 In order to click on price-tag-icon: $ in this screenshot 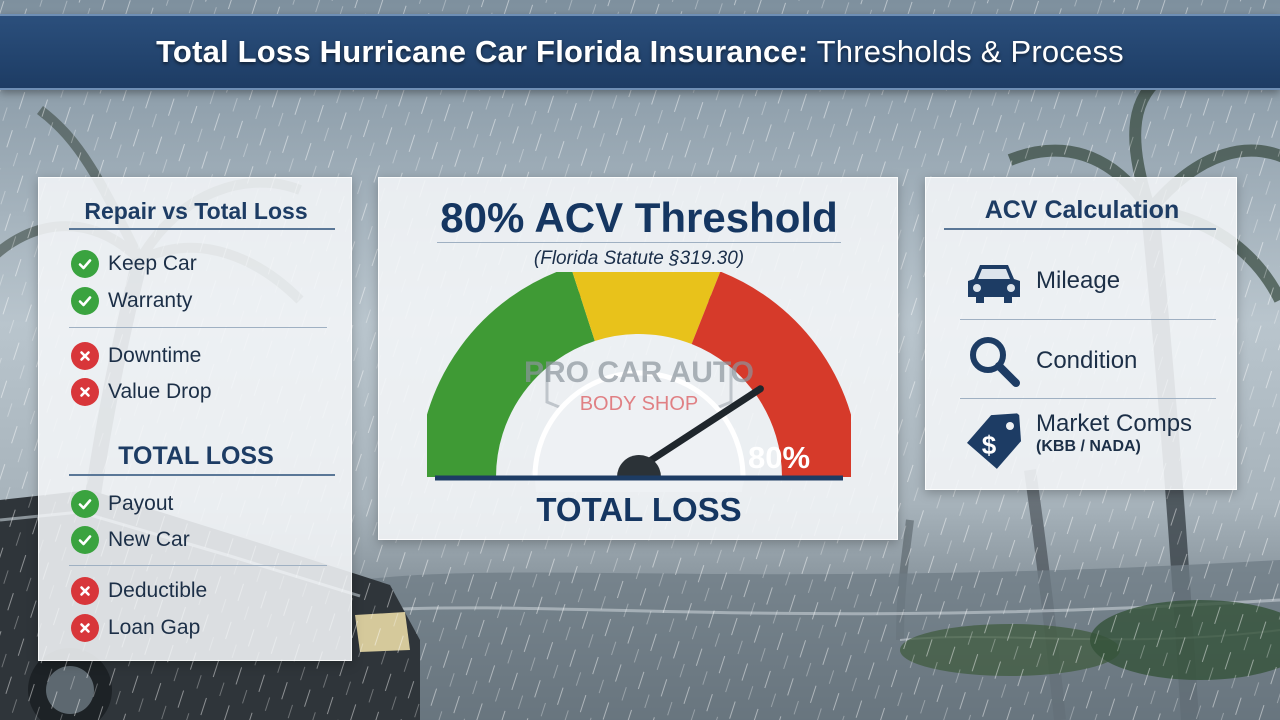, I will do `click(994, 440)`.